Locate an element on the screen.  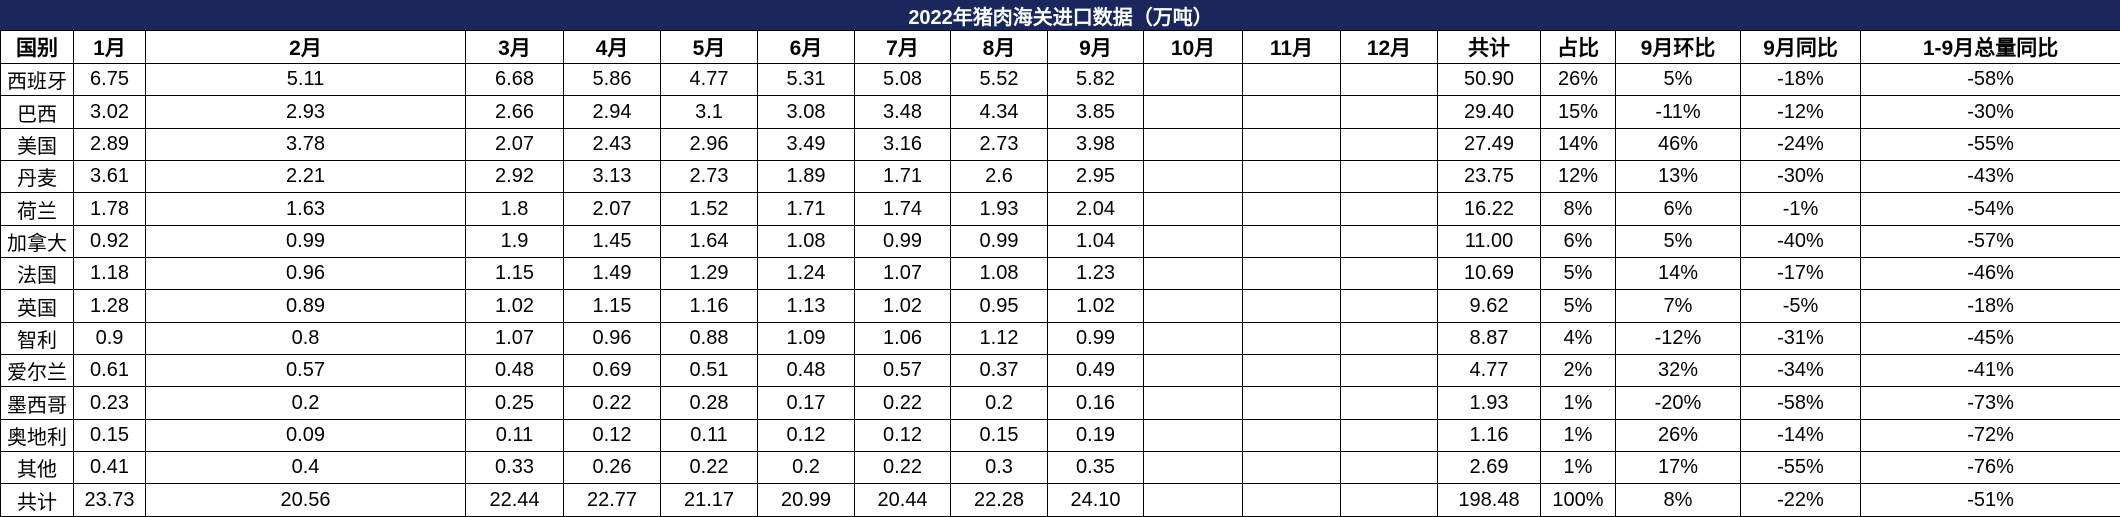
table-cell: 2.73 is located at coordinates (709, 177).